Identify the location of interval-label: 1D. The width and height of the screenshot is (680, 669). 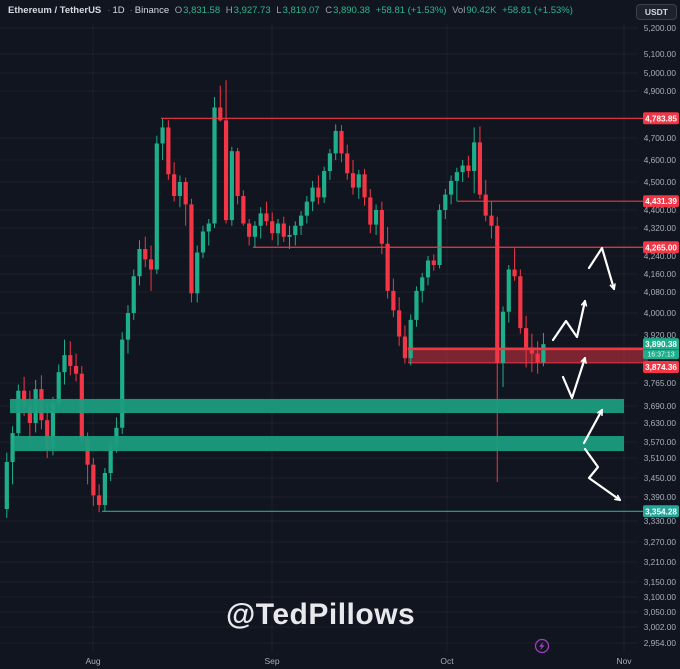
(118, 10).